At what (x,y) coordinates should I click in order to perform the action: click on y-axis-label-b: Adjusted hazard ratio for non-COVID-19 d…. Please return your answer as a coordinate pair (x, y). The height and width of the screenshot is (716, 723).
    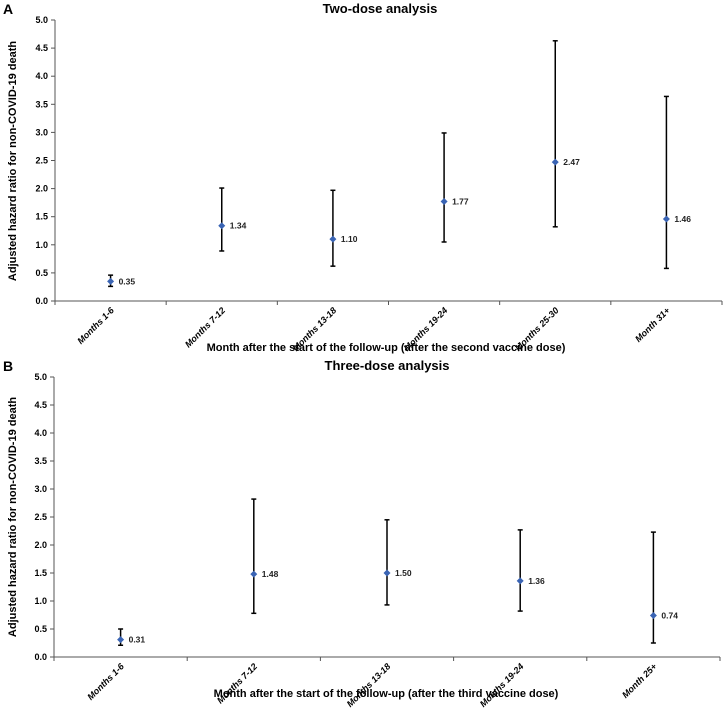
    Looking at the image, I should click on (13, 517).